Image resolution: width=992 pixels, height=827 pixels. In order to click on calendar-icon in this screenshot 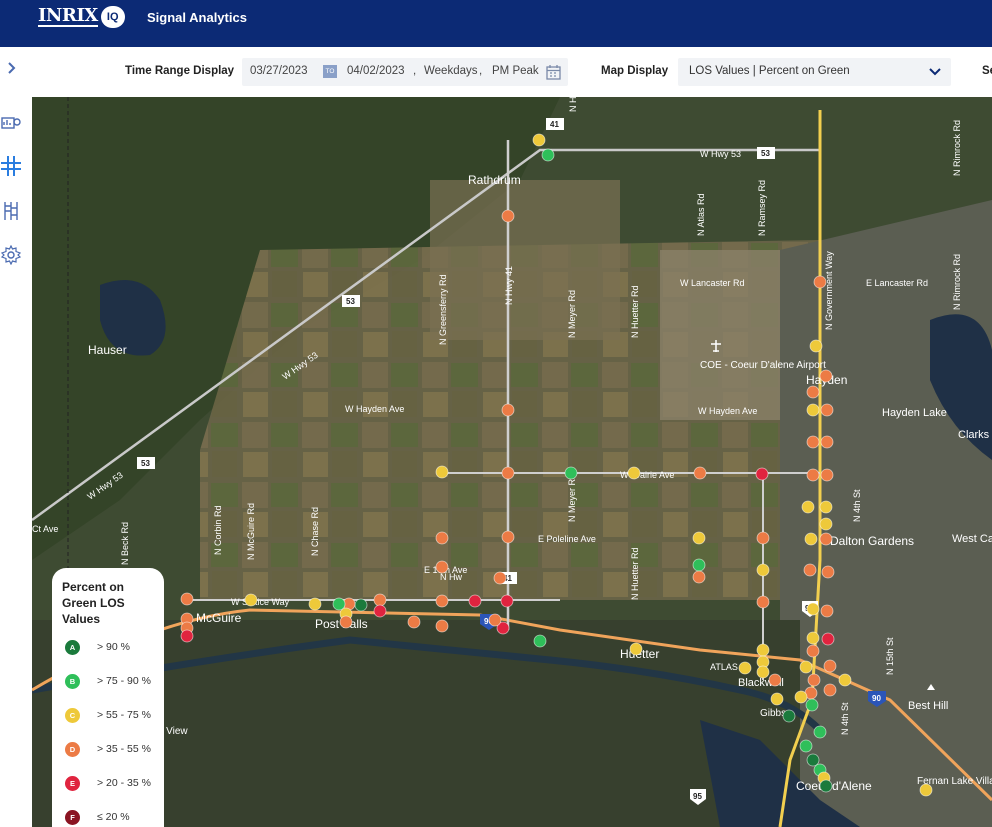, I will do `click(553, 72)`.